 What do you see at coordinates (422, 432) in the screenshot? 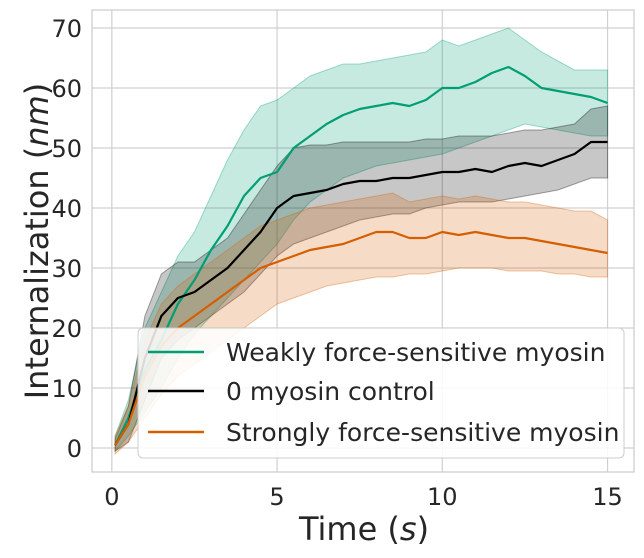
I see `legend-label-strongly: Strongly force-sensitive myosin` at bounding box center [422, 432].